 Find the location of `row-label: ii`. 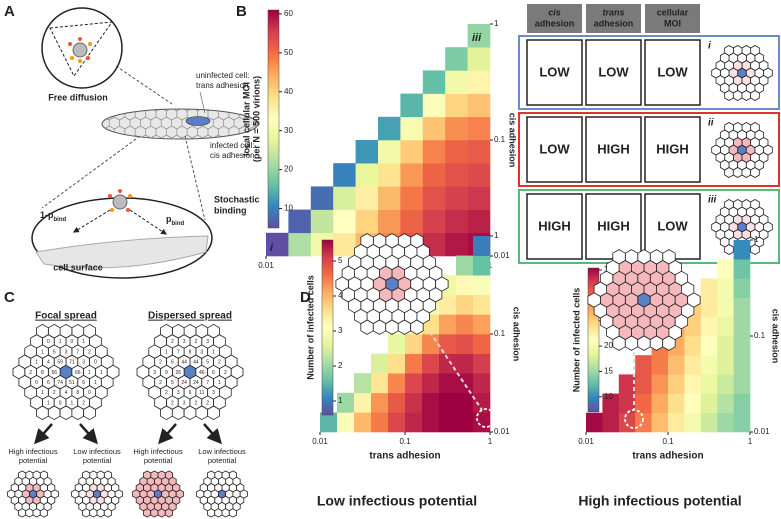

row-label: ii is located at coordinates (711, 123).